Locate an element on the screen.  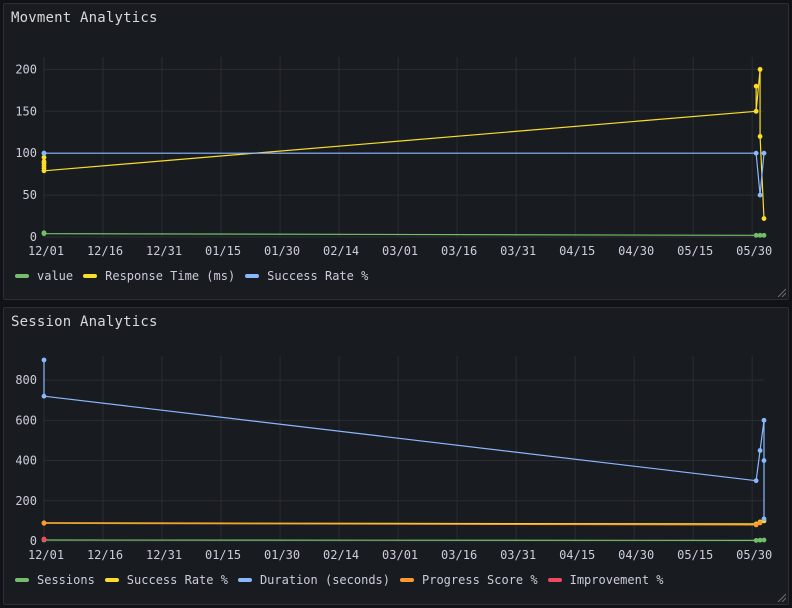
legend-label: value is located at coordinates (55, 276).